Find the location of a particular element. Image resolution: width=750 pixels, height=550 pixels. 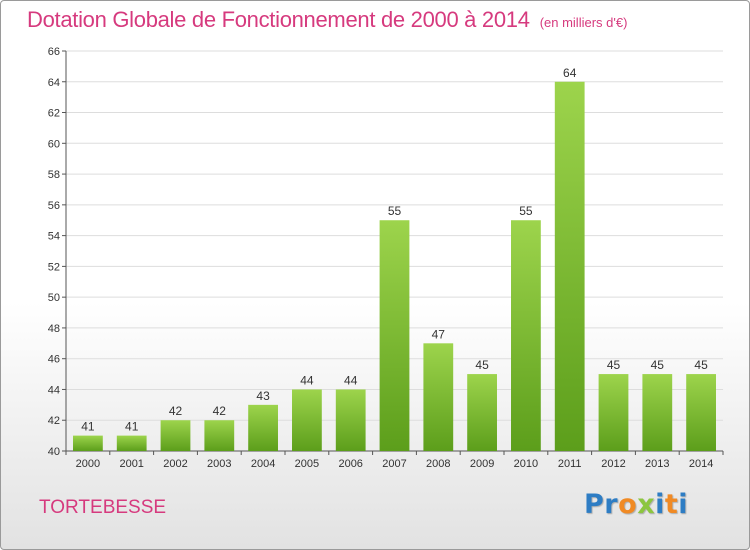

bar-2000 is located at coordinates (88, 443).